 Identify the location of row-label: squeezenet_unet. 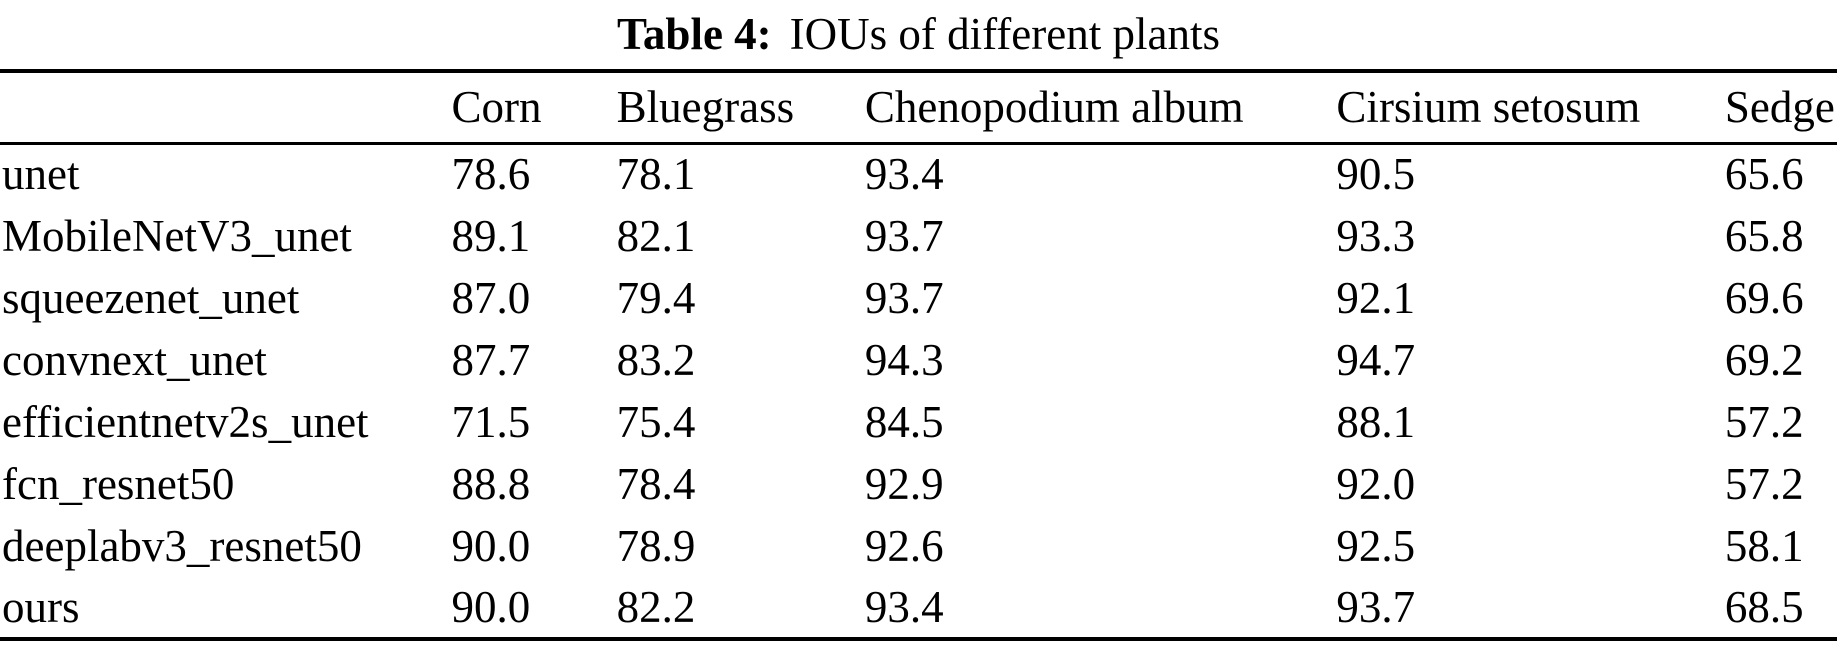
(151, 297).